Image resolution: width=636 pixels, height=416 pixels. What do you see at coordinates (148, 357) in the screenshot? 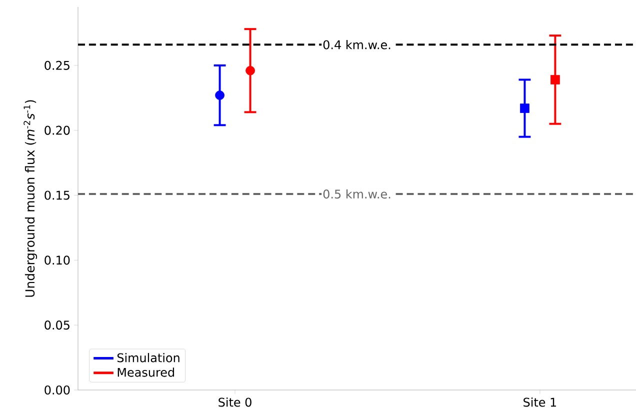
I see `legend-label: Simulation` at bounding box center [148, 357].